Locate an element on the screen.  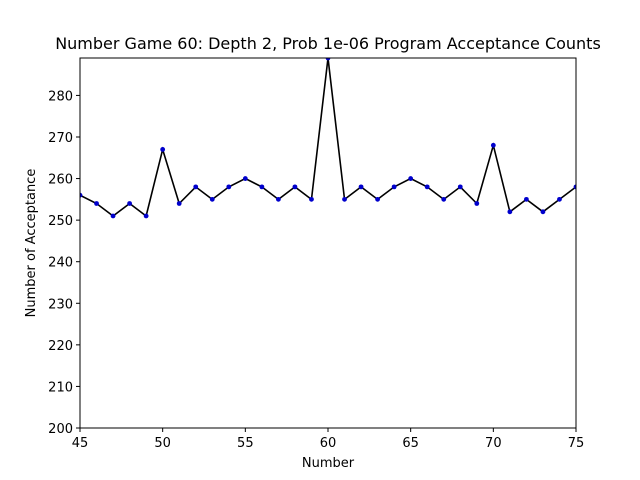
x-tick-label: 50 is located at coordinates (162, 443).